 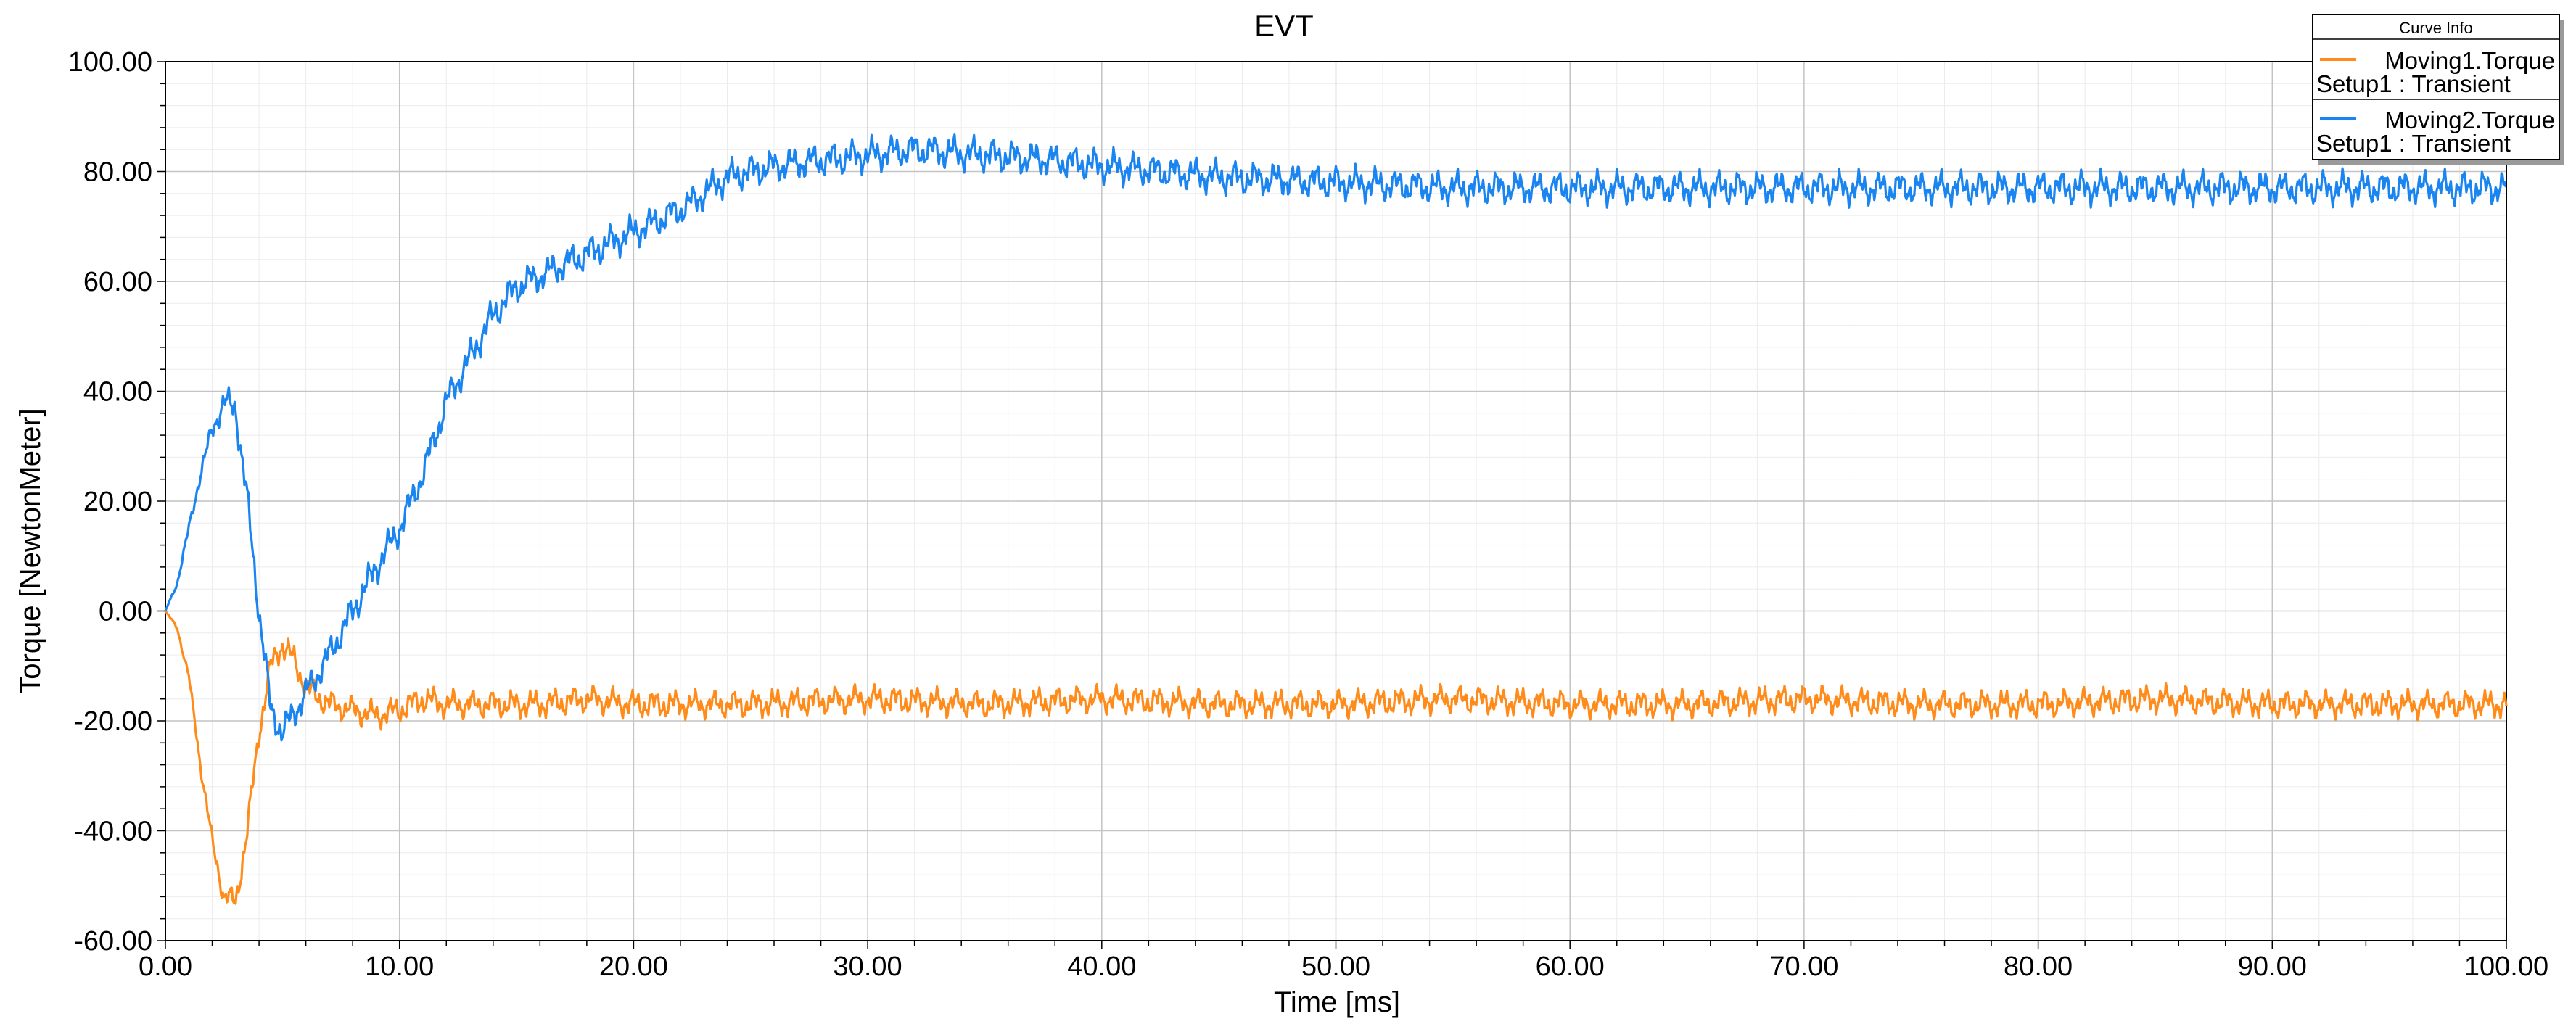 What do you see at coordinates (2413, 143) in the screenshot?
I see `legend-entry-moving2-setup: Setup1 : Transient` at bounding box center [2413, 143].